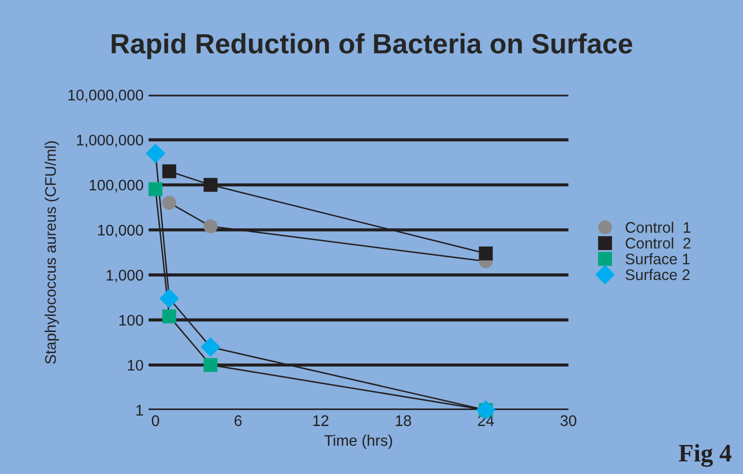 The image size is (743, 474). Describe the element at coordinates (658, 274) in the screenshot. I see `legend-label: Surface 2` at that location.